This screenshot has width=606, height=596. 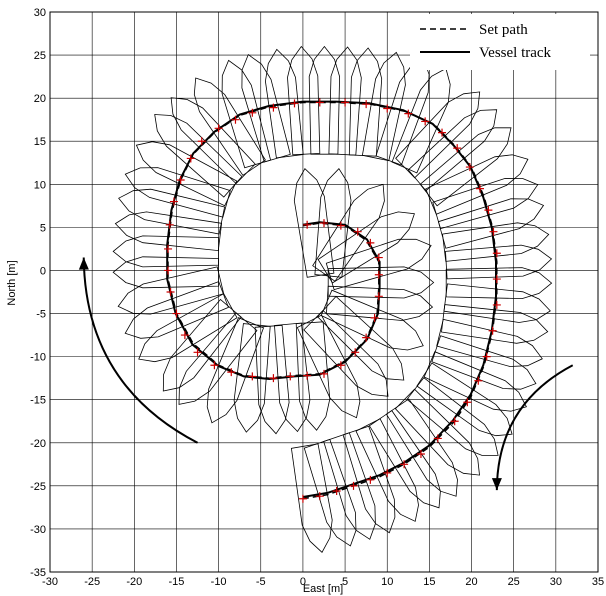 I want to click on y-tick-label: -35, so click(x=38, y=573).